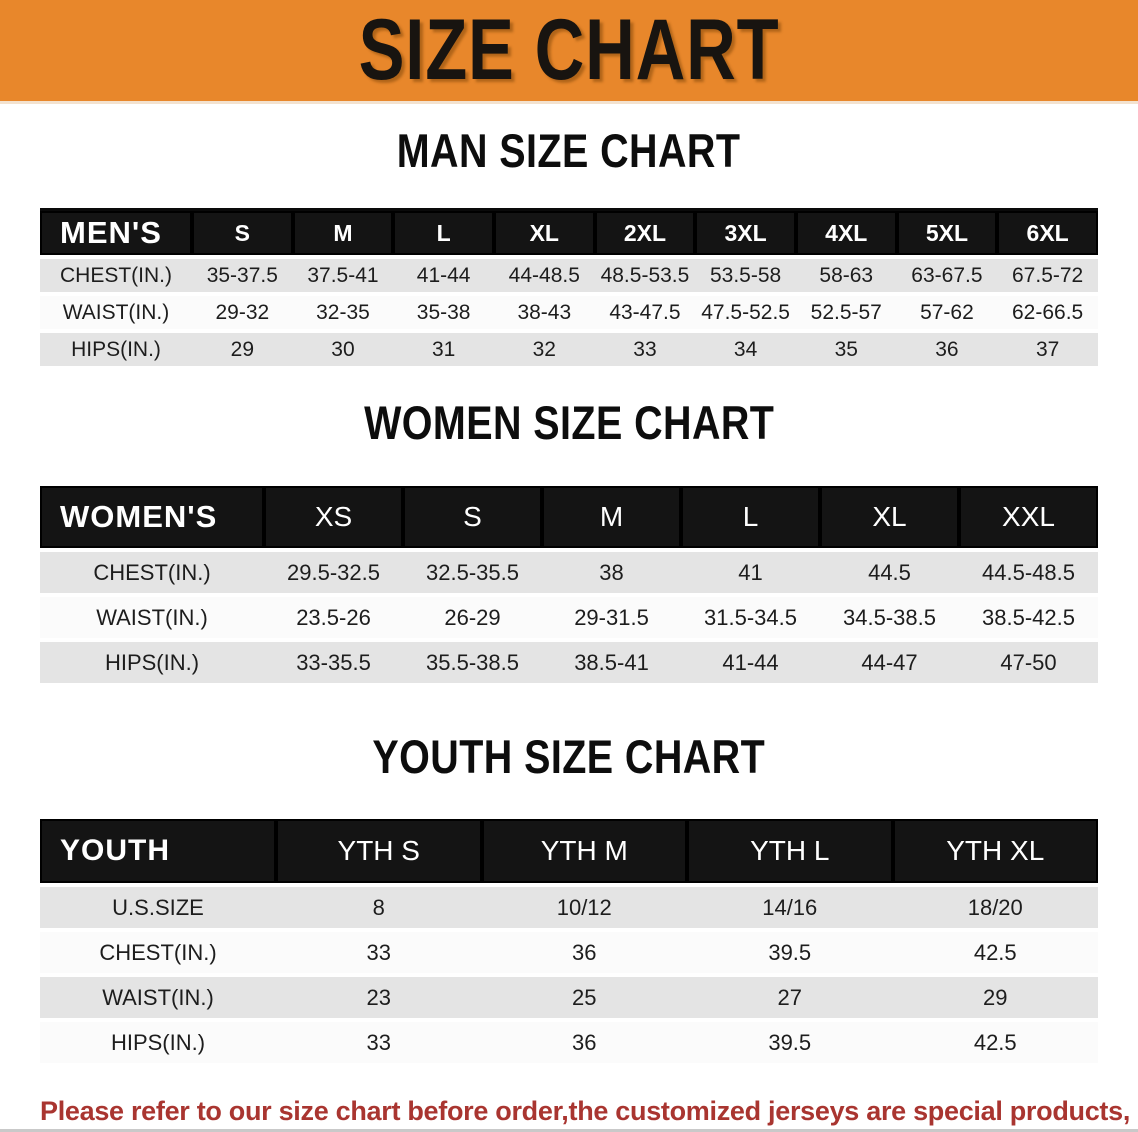 Image resolution: width=1138 pixels, height=1132 pixels. Describe the element at coordinates (584, 852) in the screenshot. I see `size-column-header: YTH M` at that location.